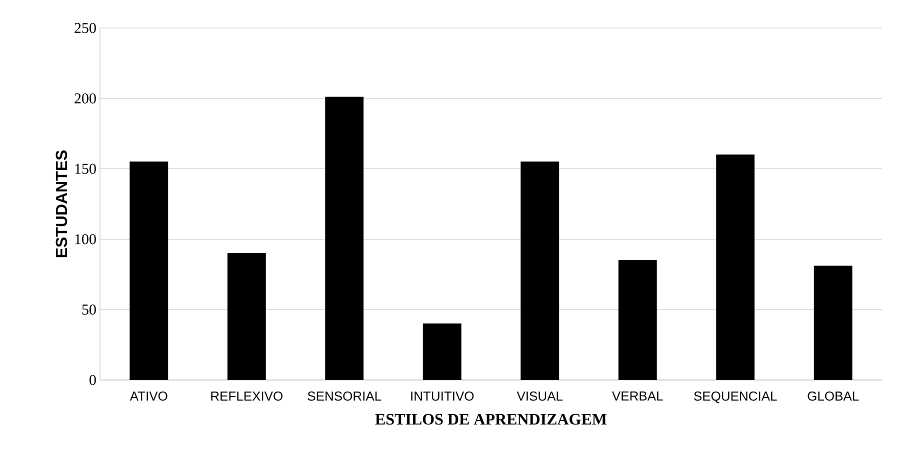 This screenshot has width=906, height=455. Describe the element at coordinates (85, 28) in the screenshot. I see `y-tick-label: 250` at that location.